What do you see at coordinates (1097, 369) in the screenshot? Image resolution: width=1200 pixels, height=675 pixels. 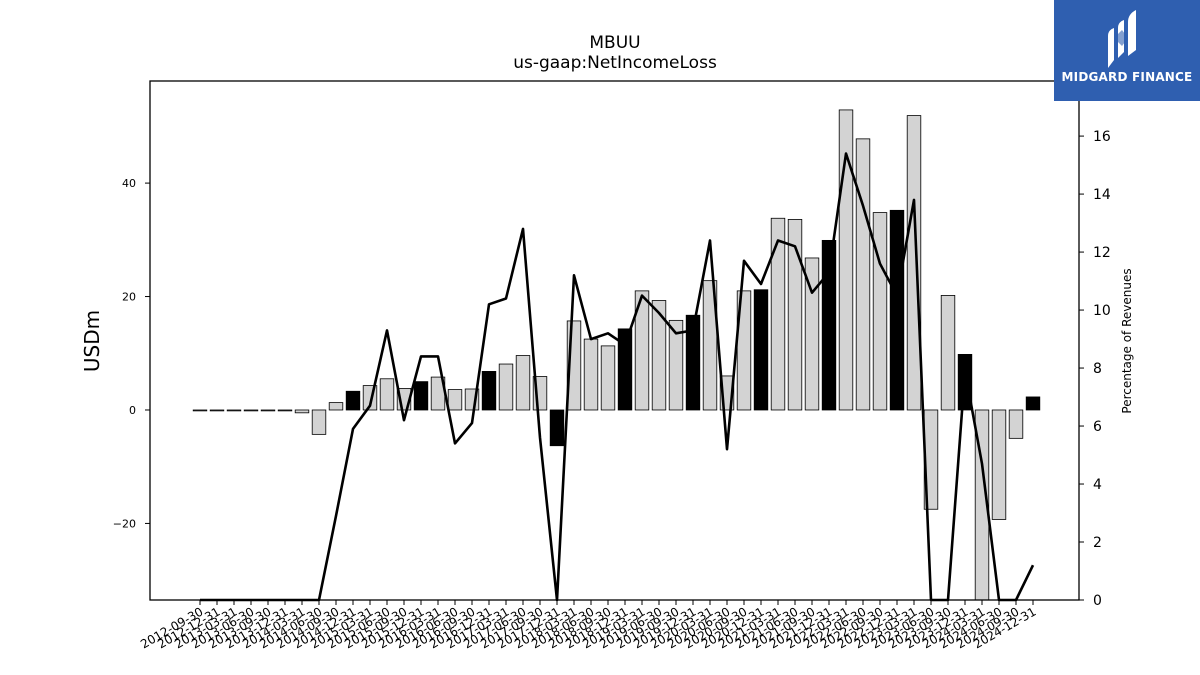 I see `y2-tick-label: 8` at bounding box center [1097, 369].